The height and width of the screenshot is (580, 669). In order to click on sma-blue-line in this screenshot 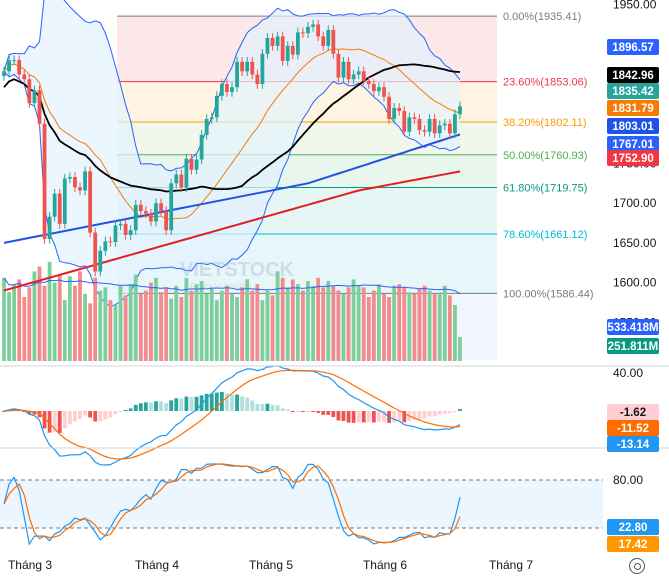, I will do `click(232, 188)`.